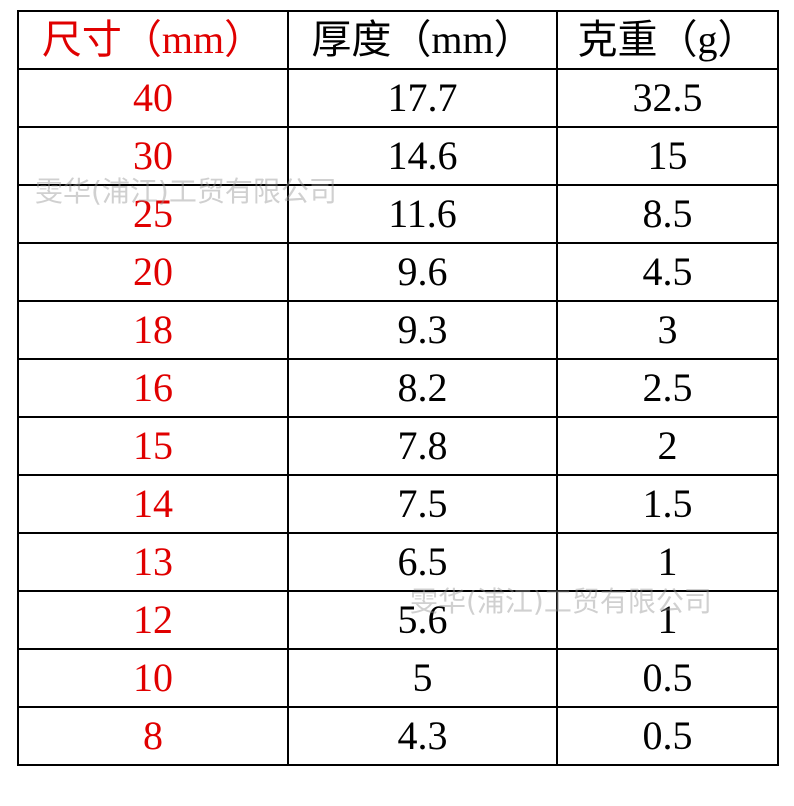  I want to click on table-row: 10 5 0.5, so click(398, 678).